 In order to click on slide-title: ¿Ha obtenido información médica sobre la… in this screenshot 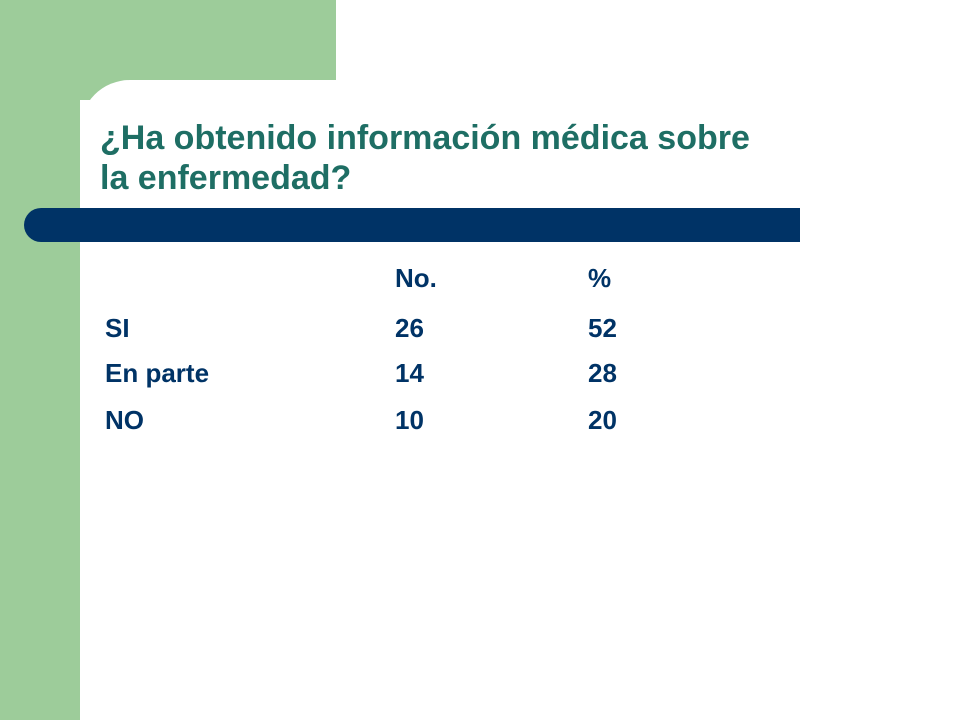, I will do `click(520, 158)`.